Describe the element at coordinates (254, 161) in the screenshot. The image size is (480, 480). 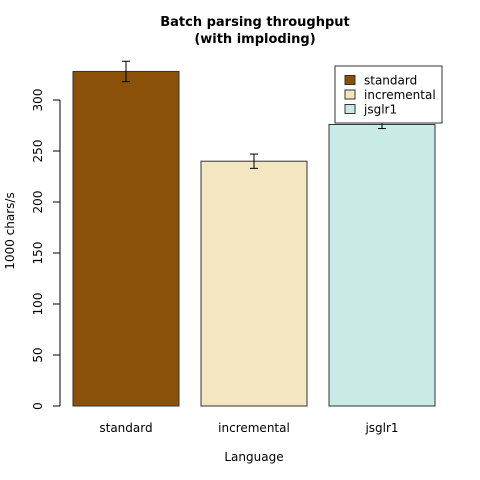
I see `error-bar-incremental` at that location.